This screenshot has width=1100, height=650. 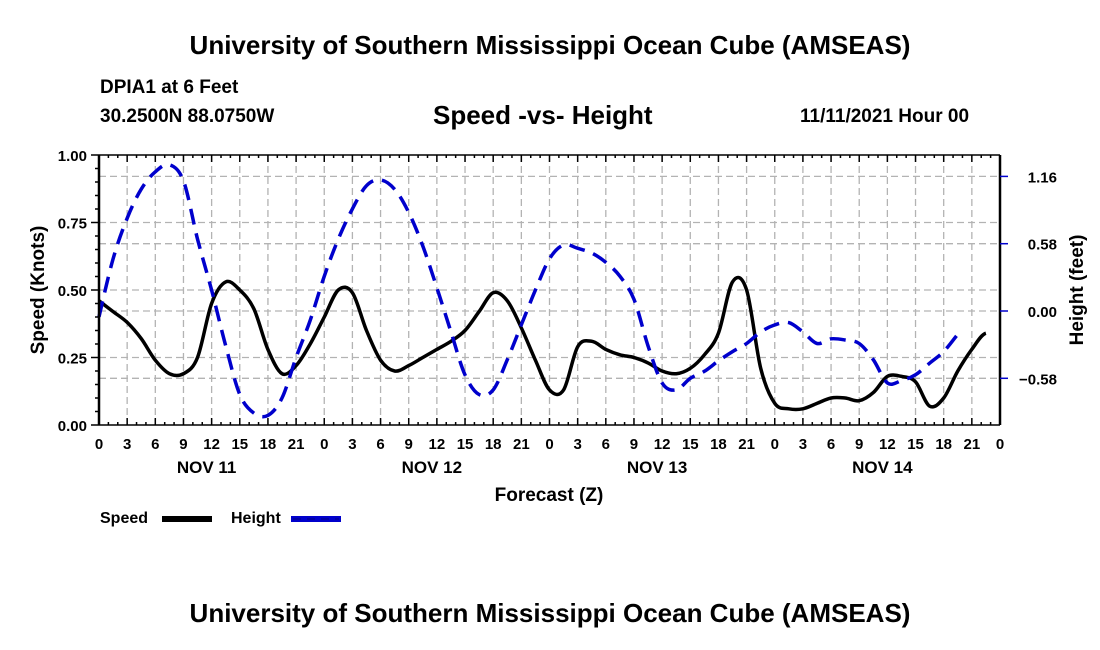 What do you see at coordinates (1042, 245) in the screenshot?
I see `y2-tick-label: 0.58` at bounding box center [1042, 245].